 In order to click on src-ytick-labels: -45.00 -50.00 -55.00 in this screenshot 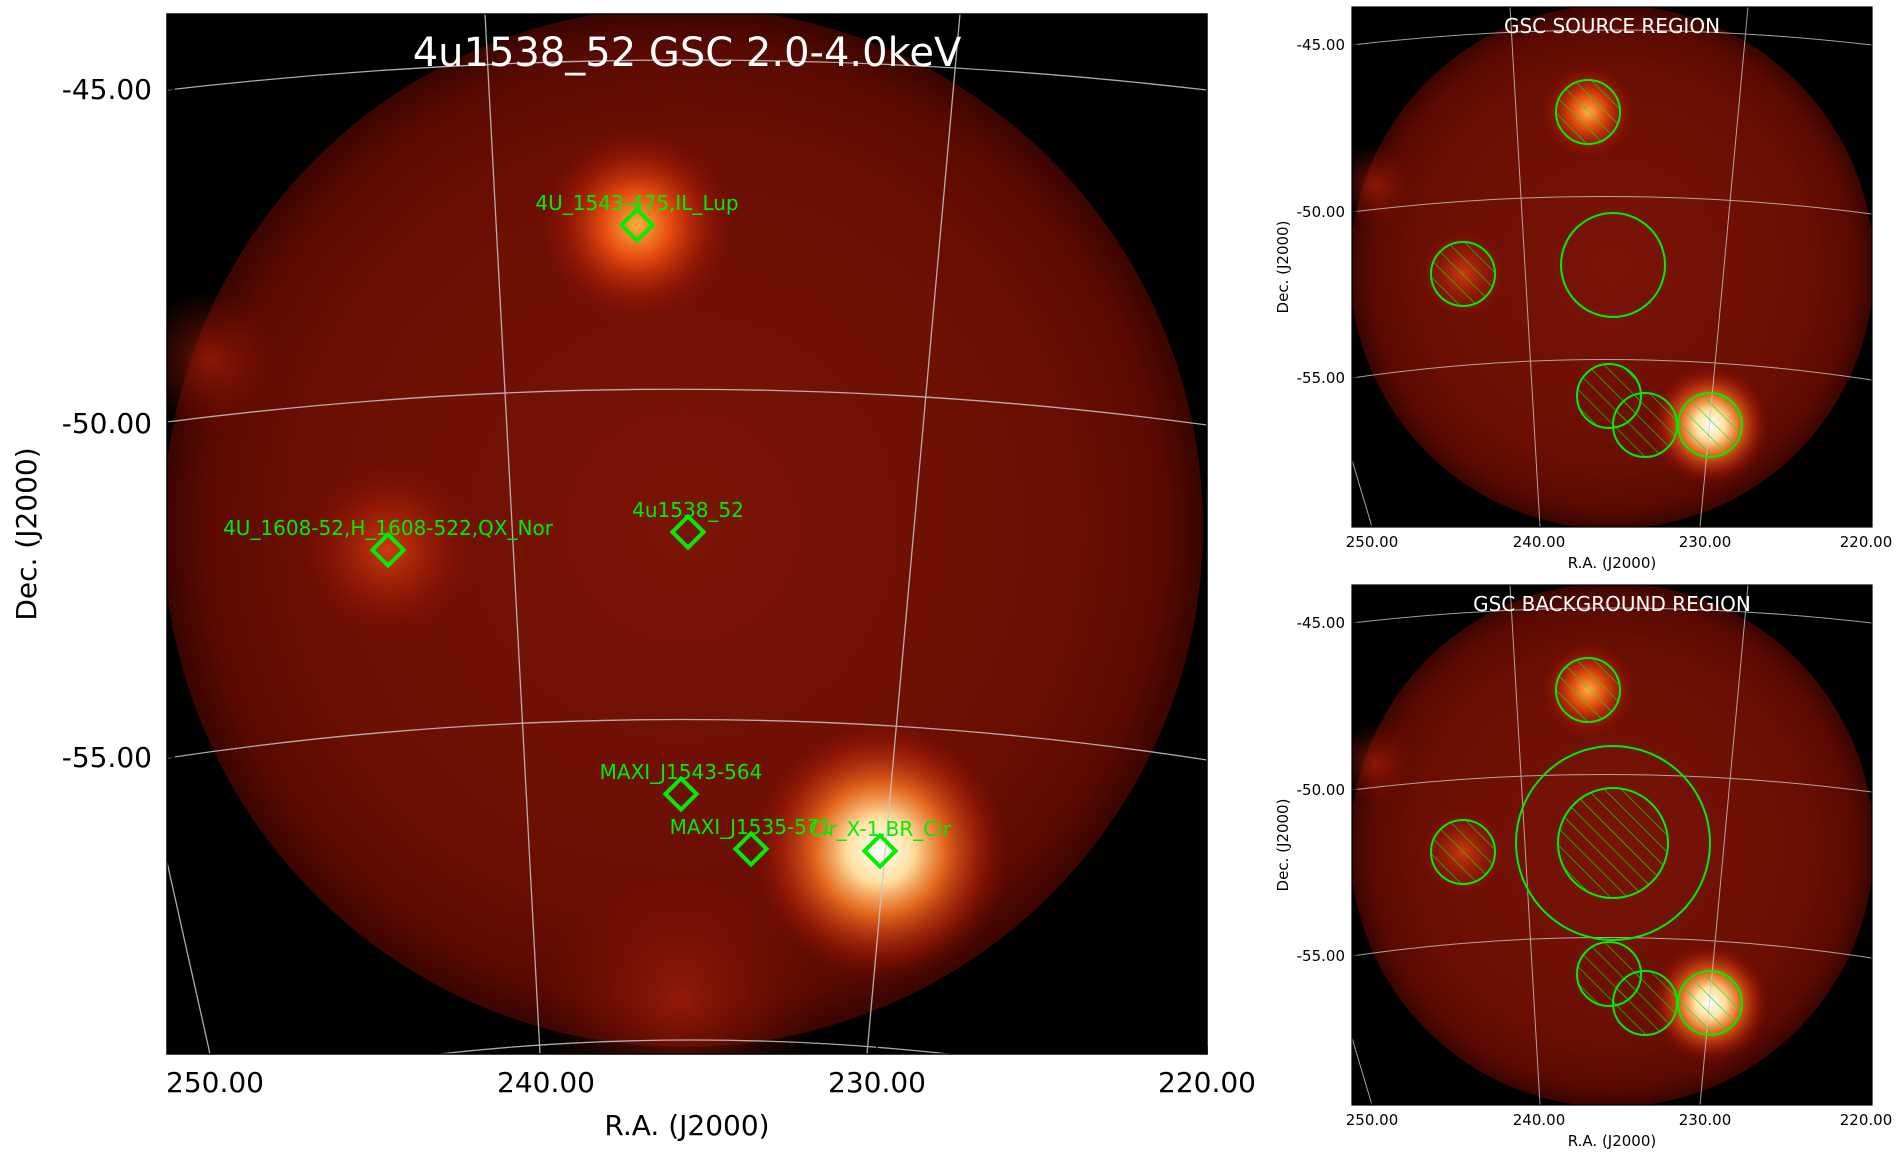, I will do `click(1321, 211)`.